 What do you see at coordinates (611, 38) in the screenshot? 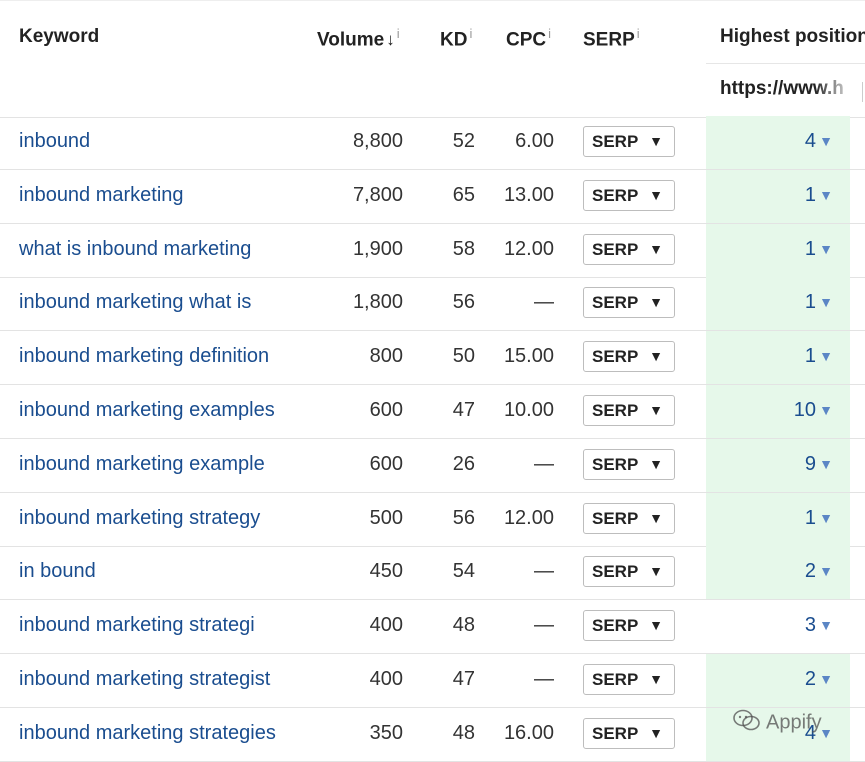
I see `column-header-serp: SERP i` at bounding box center [611, 38].